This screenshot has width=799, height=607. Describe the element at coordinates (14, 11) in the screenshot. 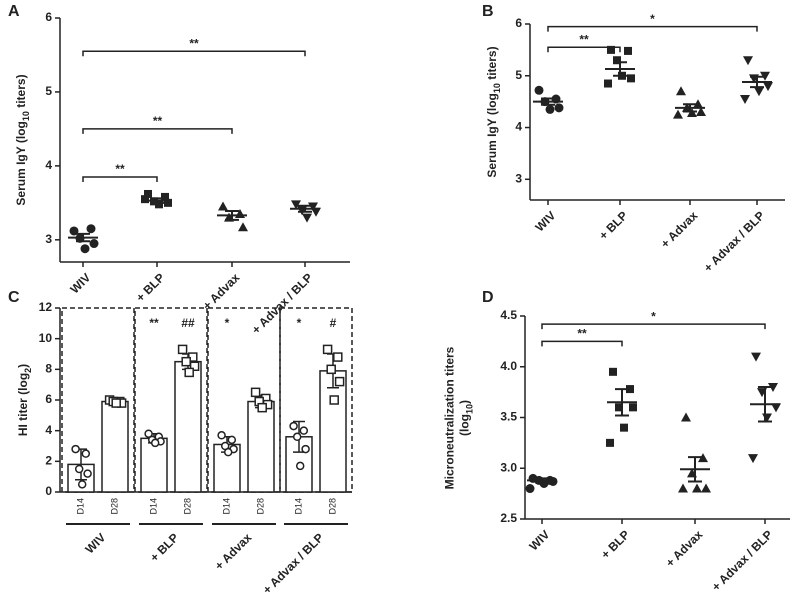

I see `panel-letter: A` at that location.